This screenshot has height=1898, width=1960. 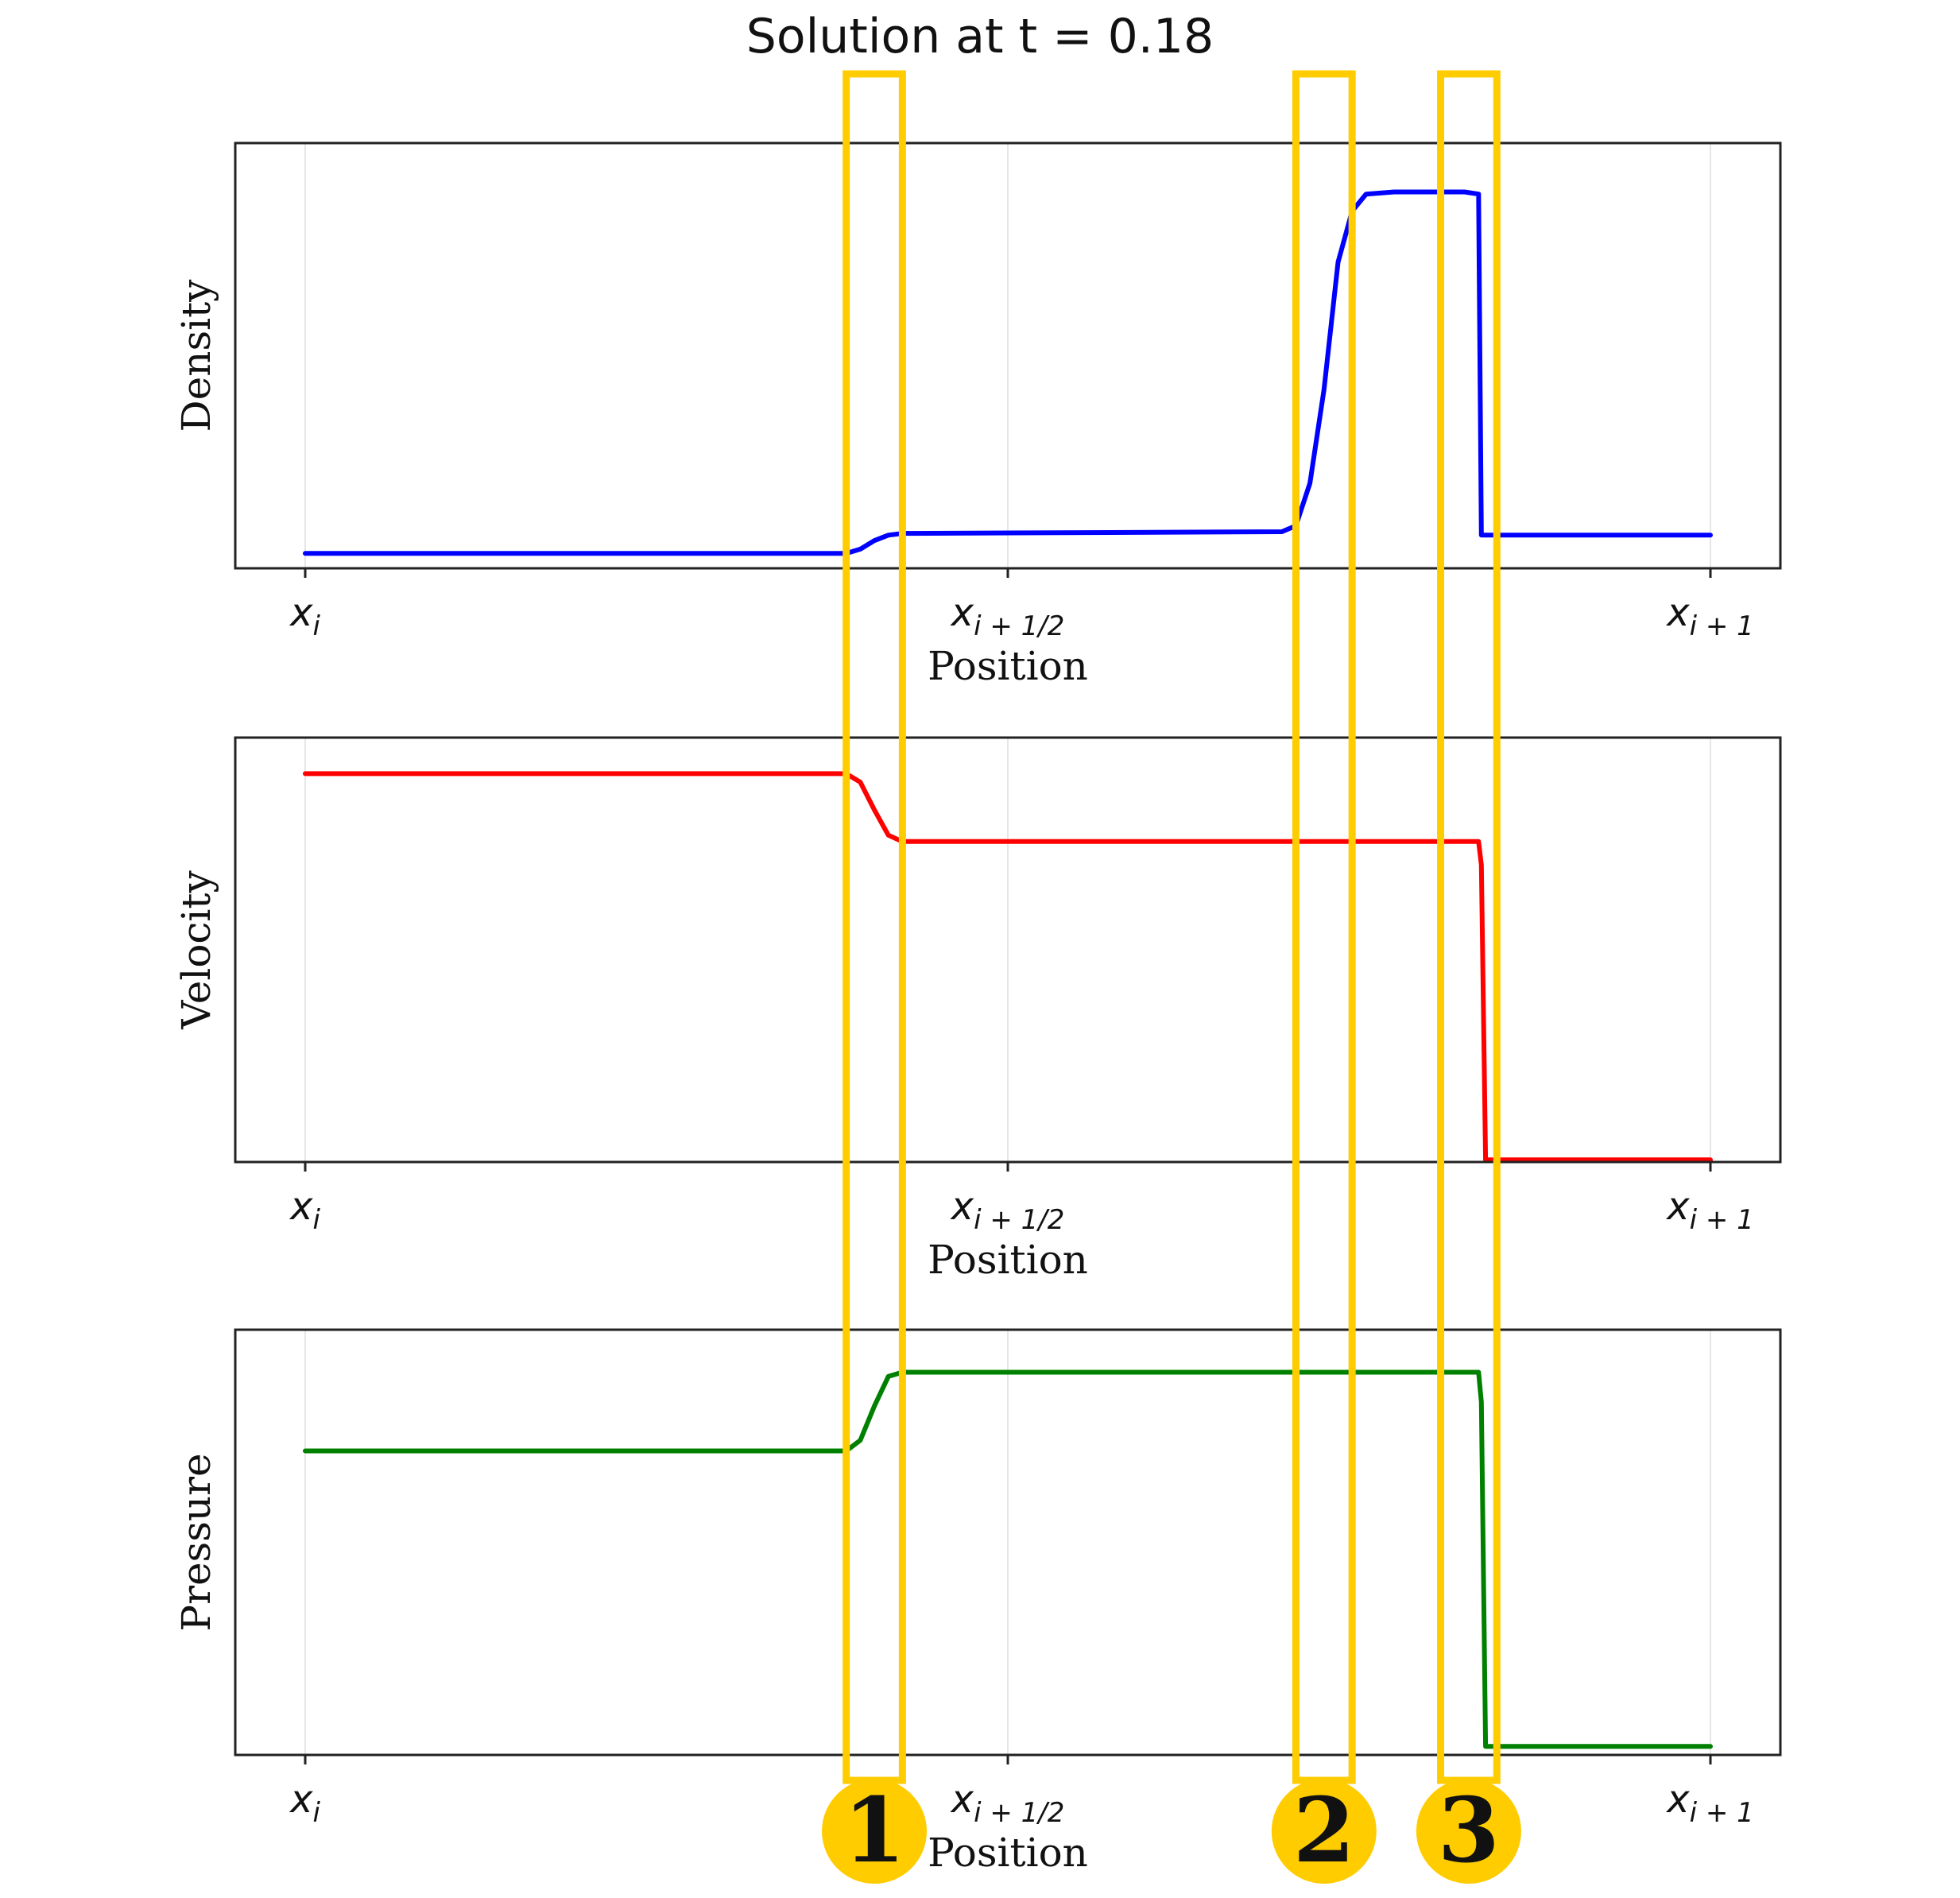 I want to click on annotation-badge-label: 1, so click(x=874, y=1831).